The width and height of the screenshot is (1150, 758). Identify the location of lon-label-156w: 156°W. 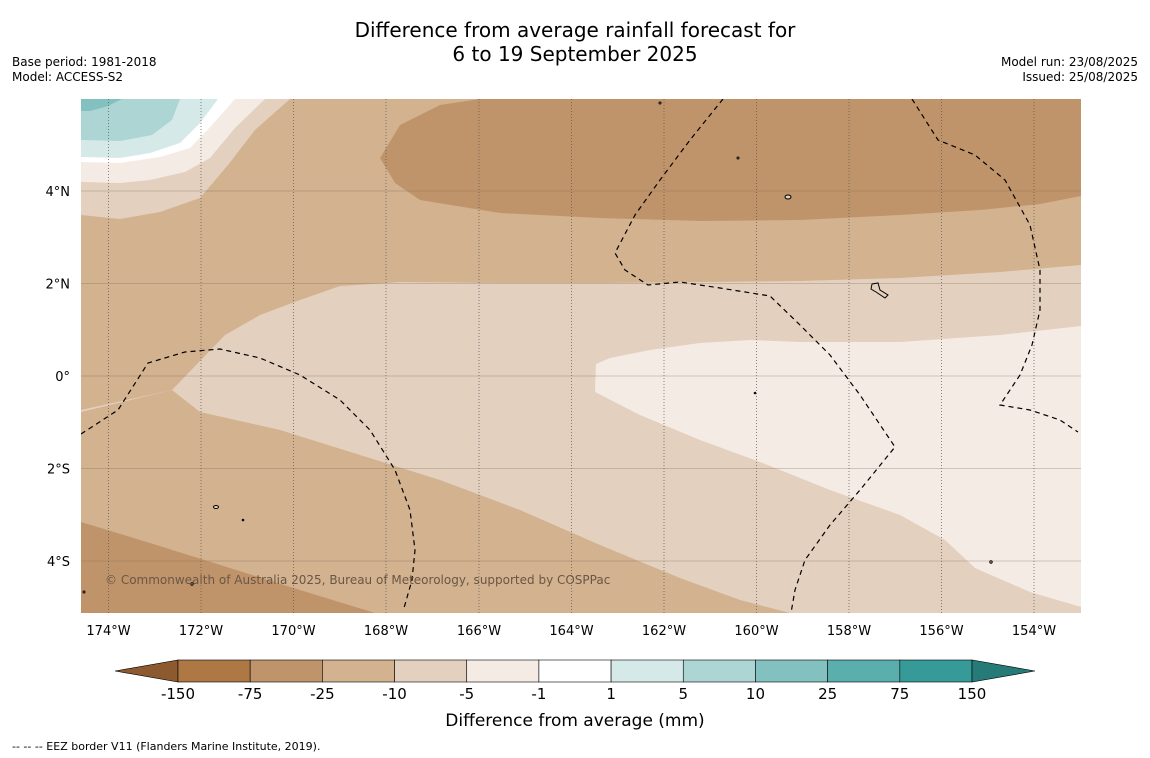
(941, 631).